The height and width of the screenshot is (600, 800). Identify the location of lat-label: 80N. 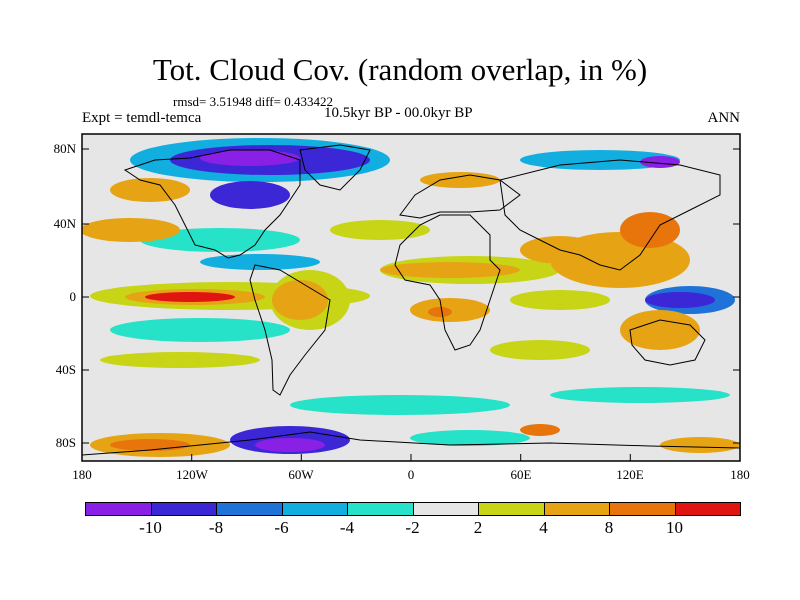
(64, 148).